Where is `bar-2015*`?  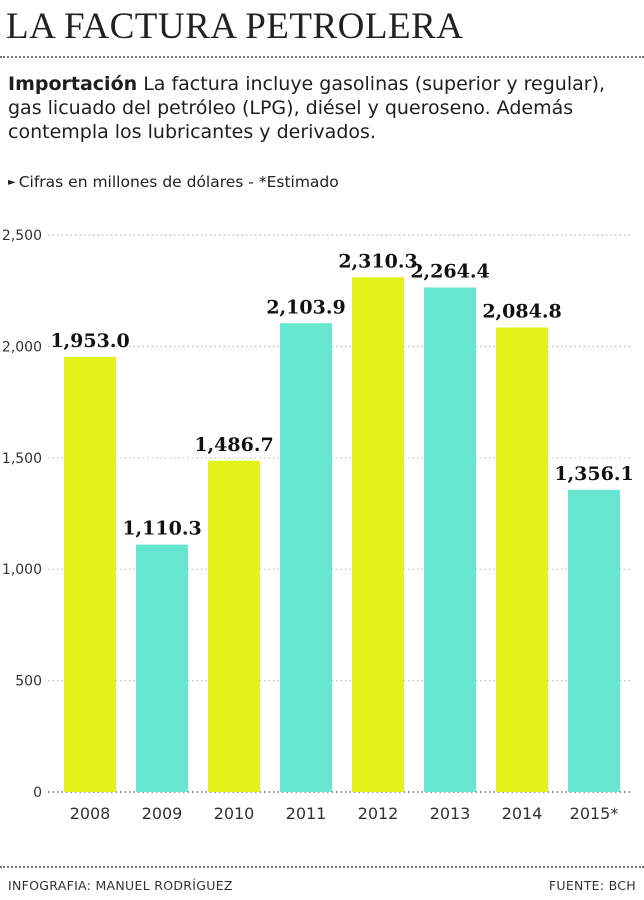 bar-2015* is located at coordinates (594, 640).